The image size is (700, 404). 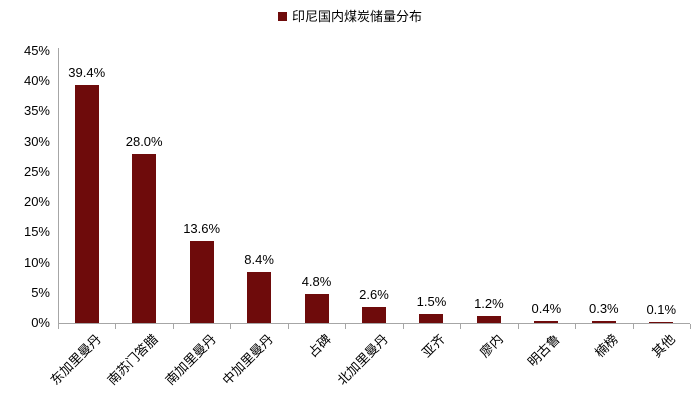 What do you see at coordinates (87, 72) in the screenshot?
I see `bar-value-label: 39.4%` at bounding box center [87, 72].